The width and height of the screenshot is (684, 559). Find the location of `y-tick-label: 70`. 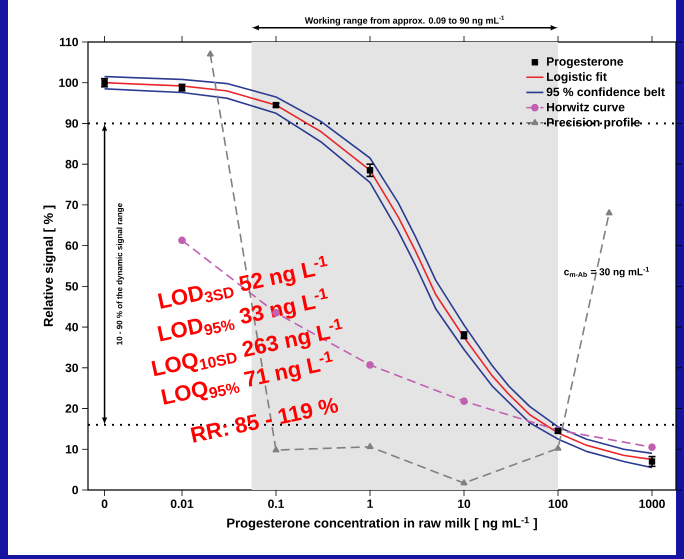

y-tick-label: 70 is located at coordinates (72, 205).